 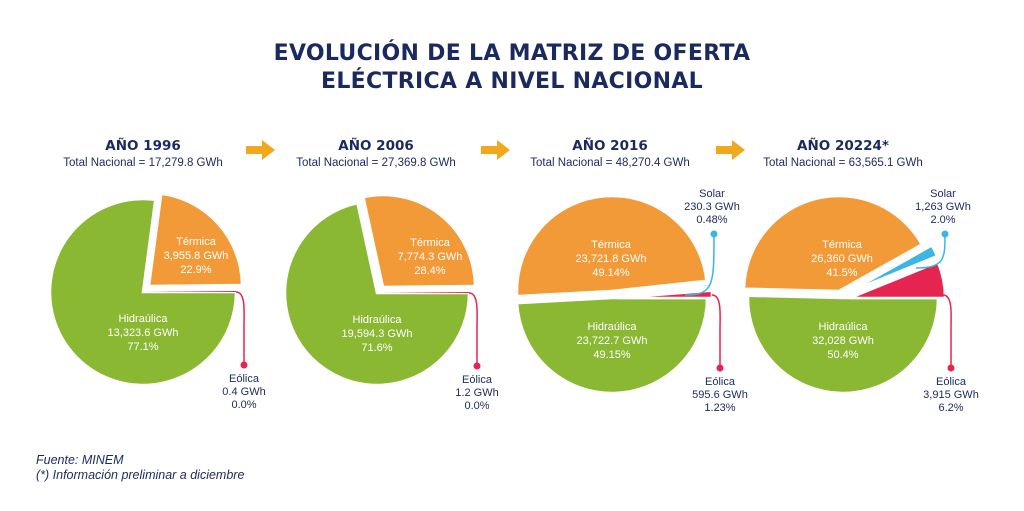 I want to click on slice-label-pct: 77.1%, so click(x=142, y=347).